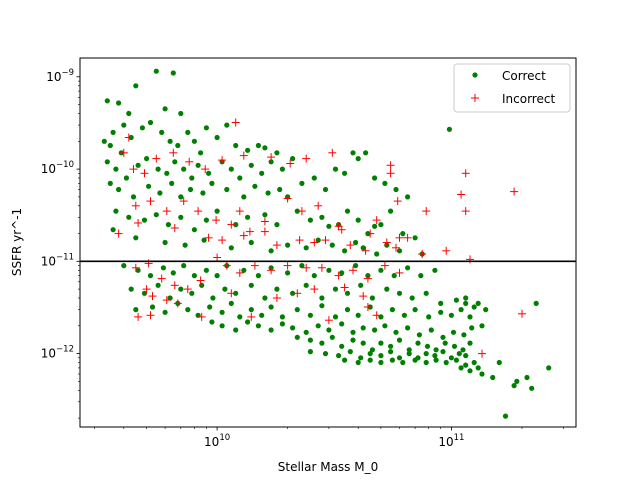  Describe the element at coordinates (512, 88) in the screenshot. I see `legend-frame` at that location.